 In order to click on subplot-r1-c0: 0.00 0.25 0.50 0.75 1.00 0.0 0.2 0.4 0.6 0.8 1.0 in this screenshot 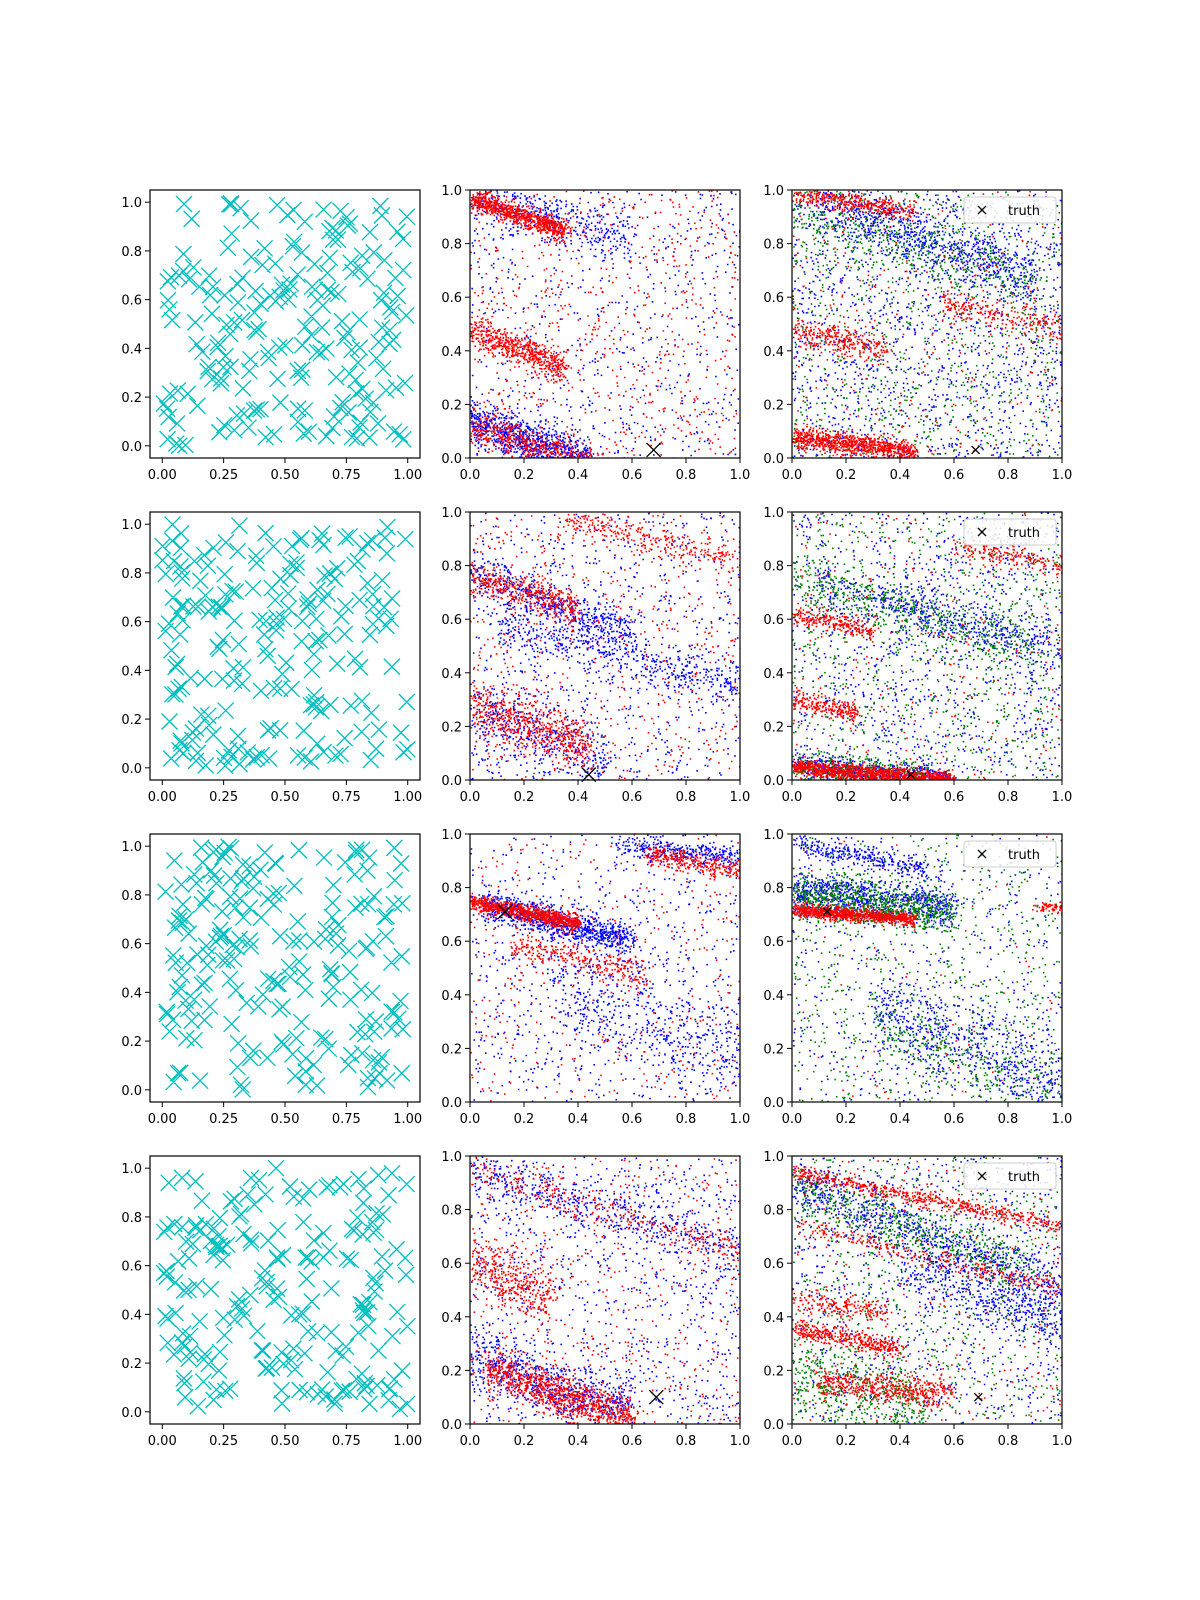, I will do `click(271, 658)`.